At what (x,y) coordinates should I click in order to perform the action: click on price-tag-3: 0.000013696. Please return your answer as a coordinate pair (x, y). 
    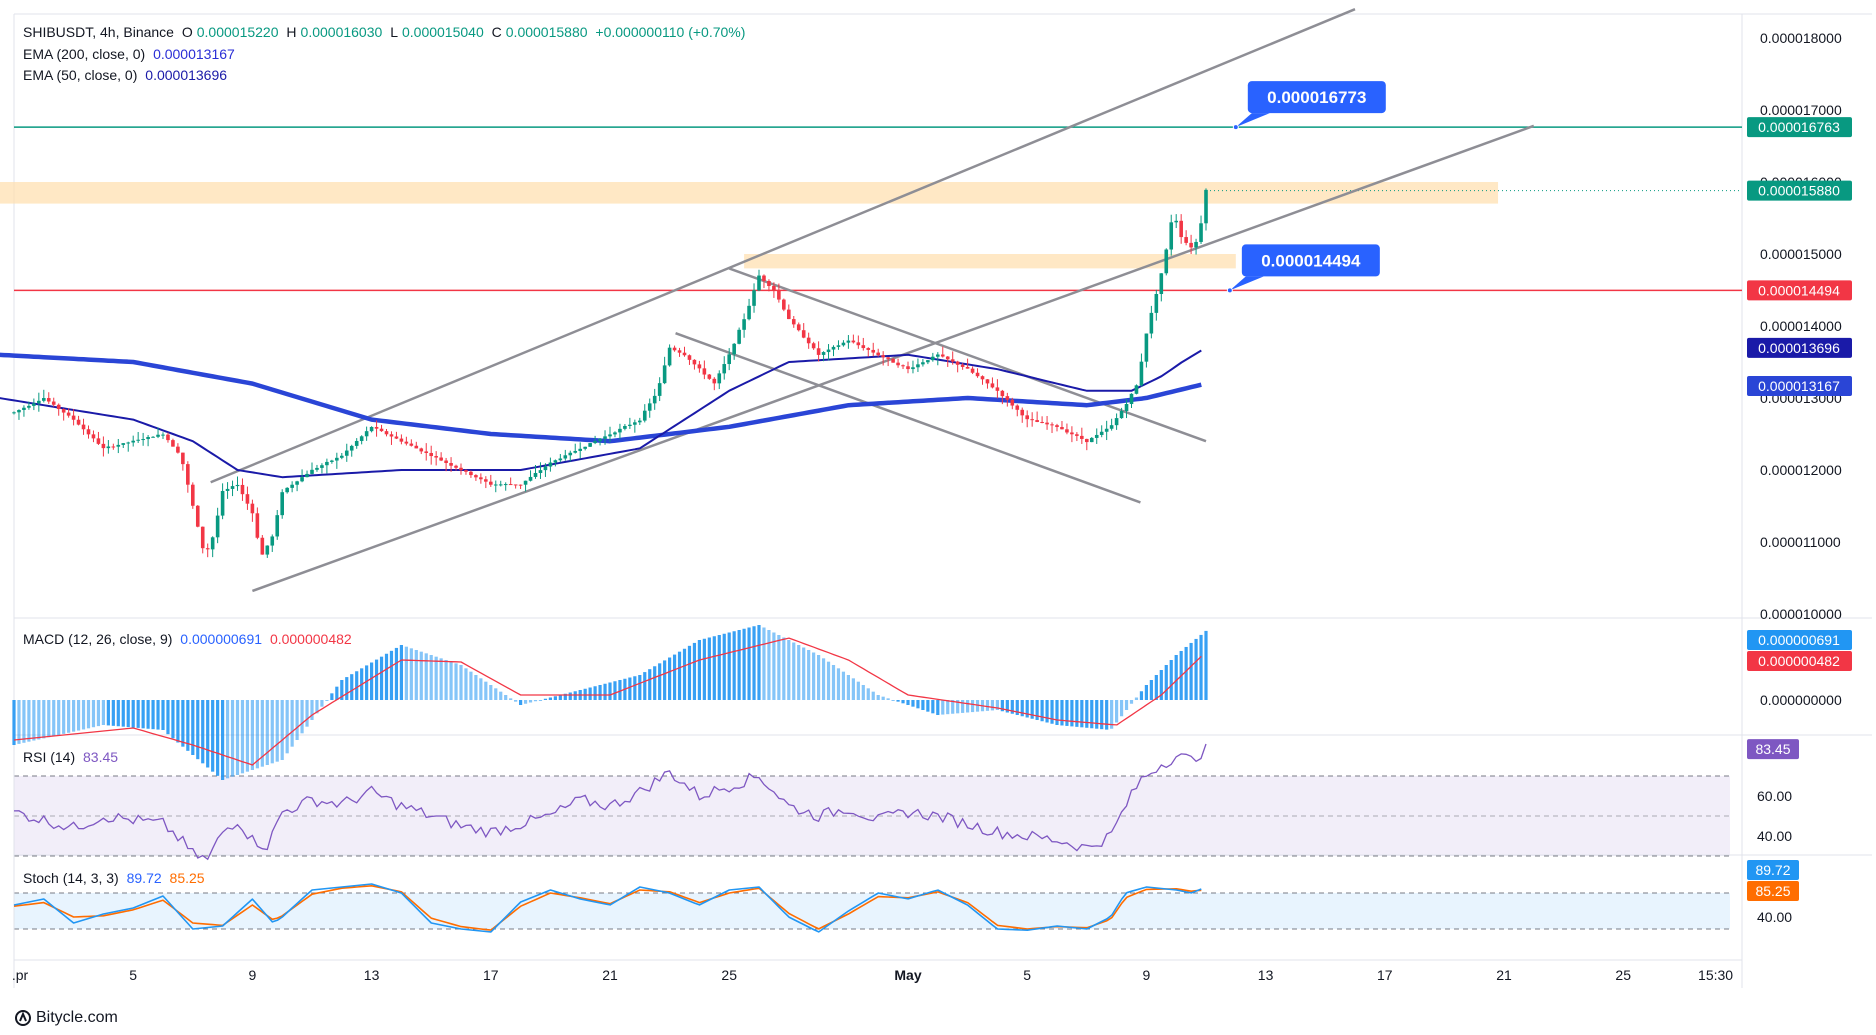
    Looking at the image, I should click on (1799, 348).